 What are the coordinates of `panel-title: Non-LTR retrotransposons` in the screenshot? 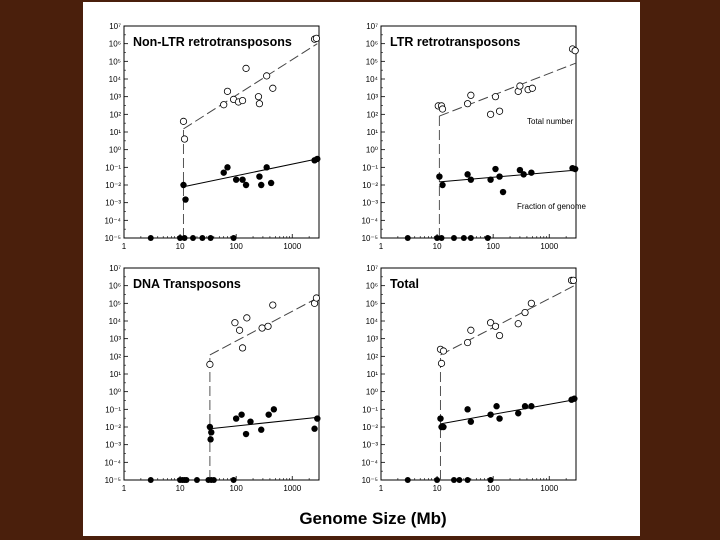 It's located at (212, 42).